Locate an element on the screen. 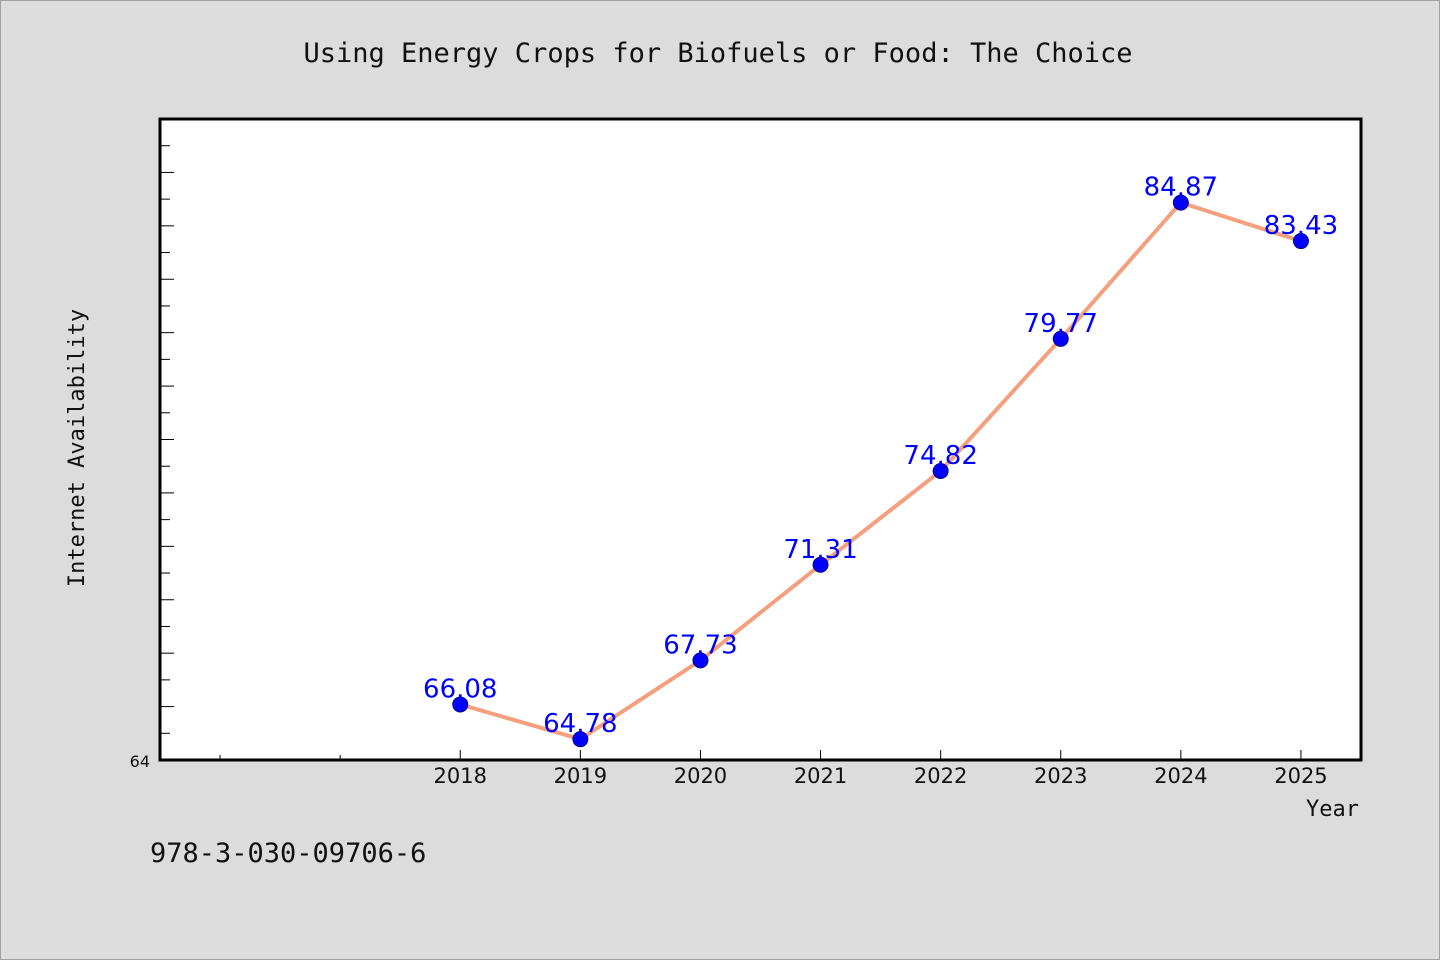 This screenshot has width=1440, height=960. x-tick-label: 2020 is located at coordinates (700, 776).